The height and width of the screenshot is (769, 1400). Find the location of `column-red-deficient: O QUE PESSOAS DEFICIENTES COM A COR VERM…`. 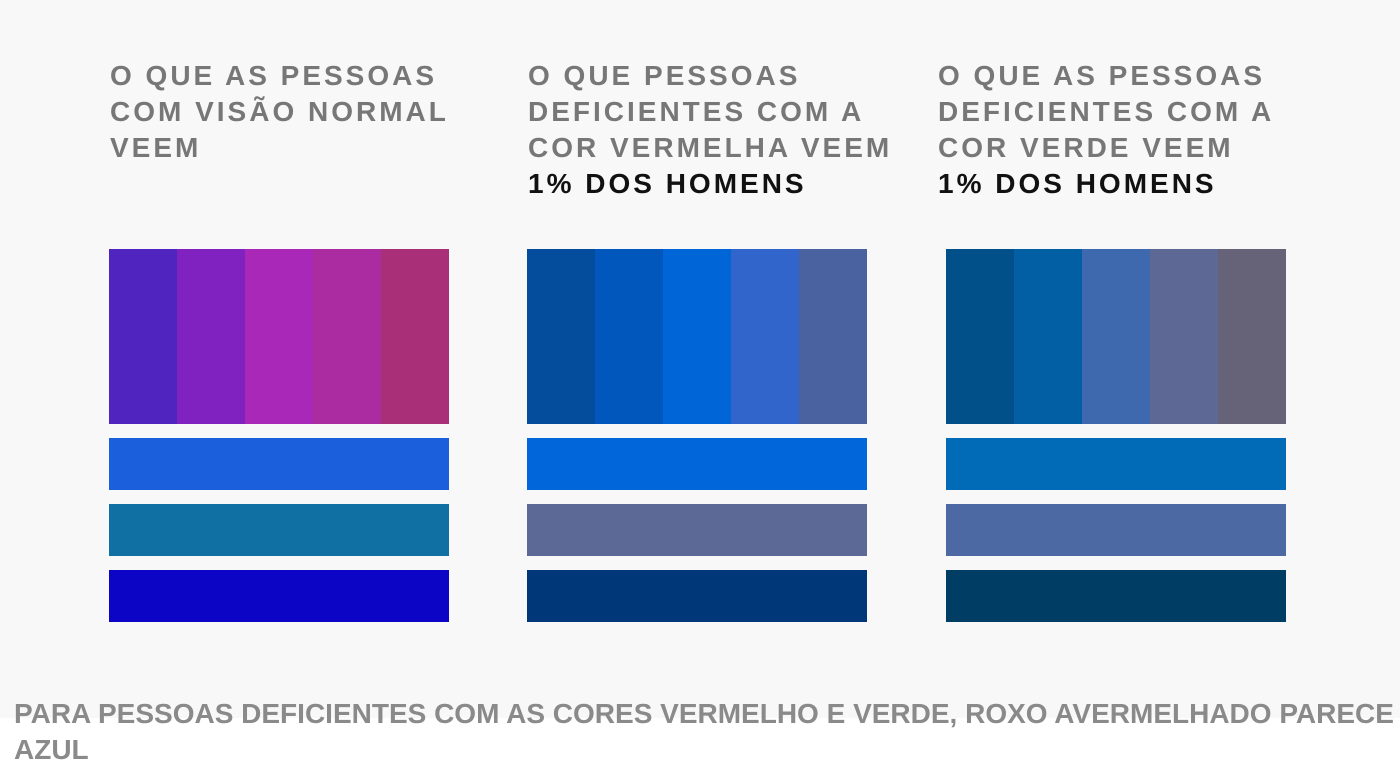

column-red-deficient: O QUE PESSOAS DEFICIENTES COM A COR VERM… is located at coordinates (718, 130).